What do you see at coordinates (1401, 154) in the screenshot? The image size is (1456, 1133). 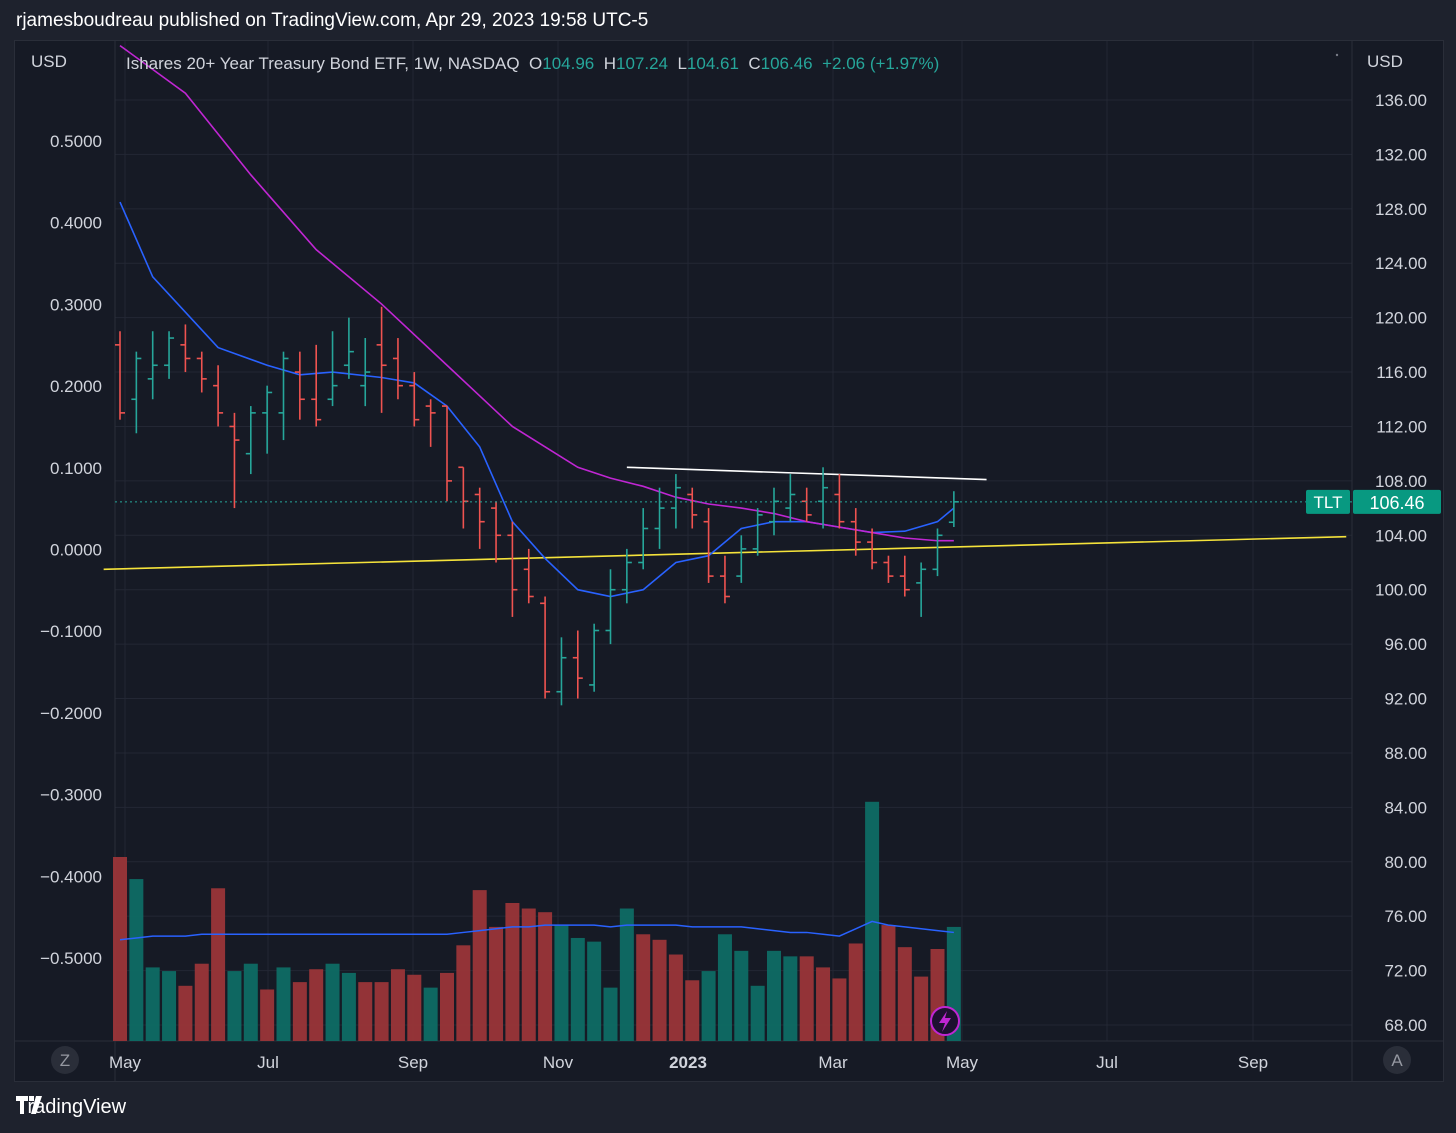 I see `right-axis-tick: 132.00` at bounding box center [1401, 154].